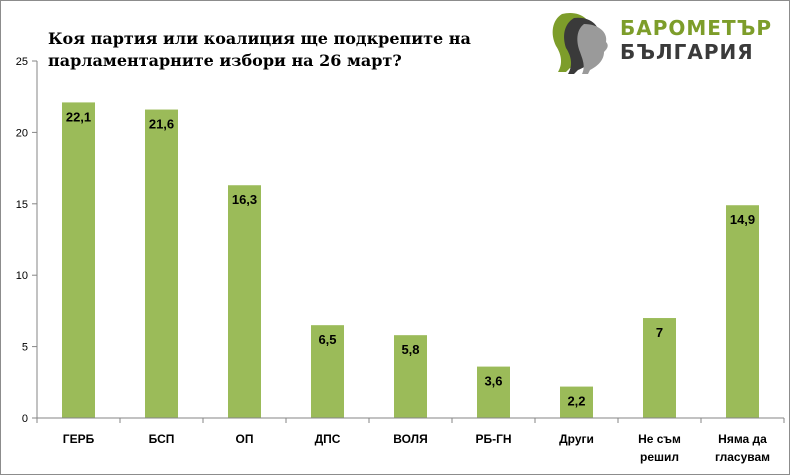 Image resolution: width=790 pixels, height=475 pixels. What do you see at coordinates (659, 457) in the screenshot?
I see `x-category-label: решил` at bounding box center [659, 457].